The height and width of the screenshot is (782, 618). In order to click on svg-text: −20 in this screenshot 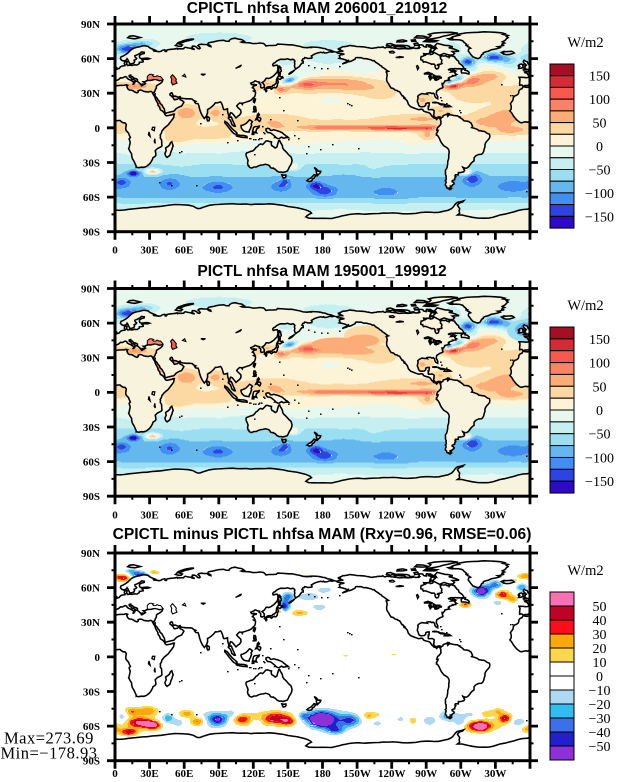, I will do `click(600, 705)`.